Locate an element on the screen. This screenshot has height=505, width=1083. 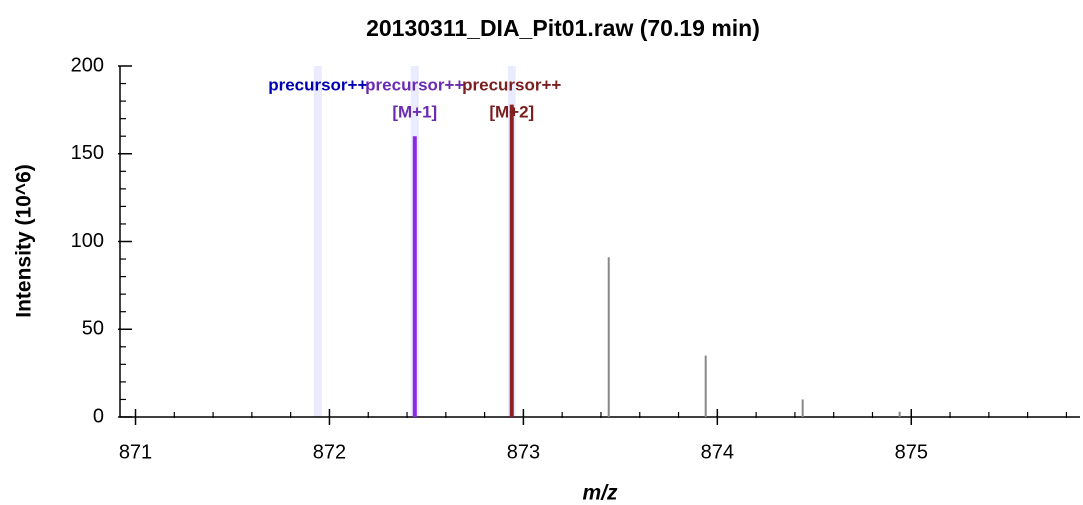
y-axis-label: Intensity (10^6) is located at coordinates (24, 240).